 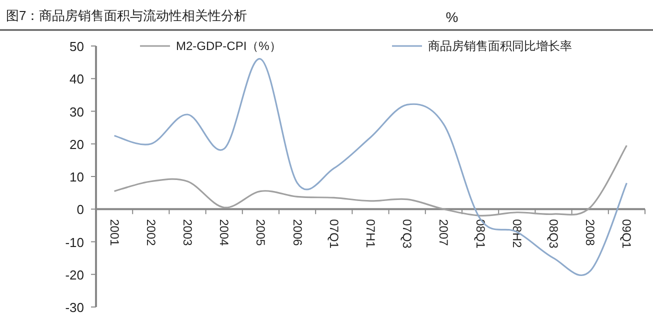 I want to click on x-tick-label: 07H1, so click(x=371, y=233).